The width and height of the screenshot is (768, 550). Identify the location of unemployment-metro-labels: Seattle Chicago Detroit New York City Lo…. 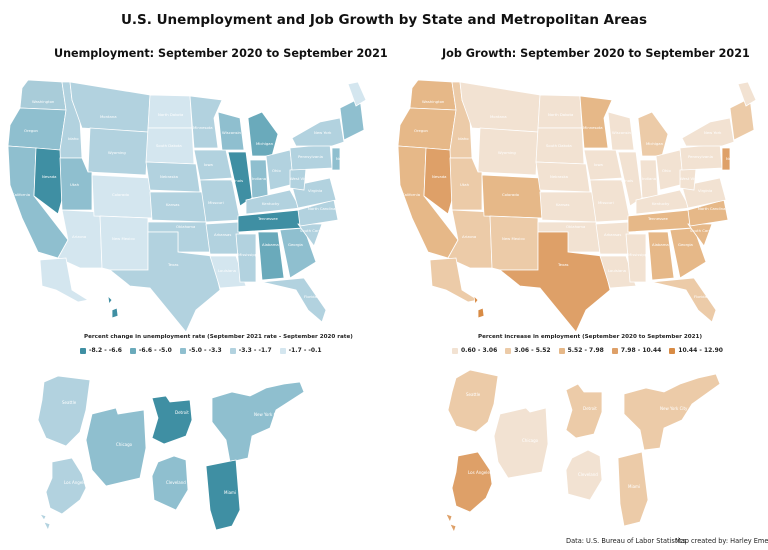
(172, 447).